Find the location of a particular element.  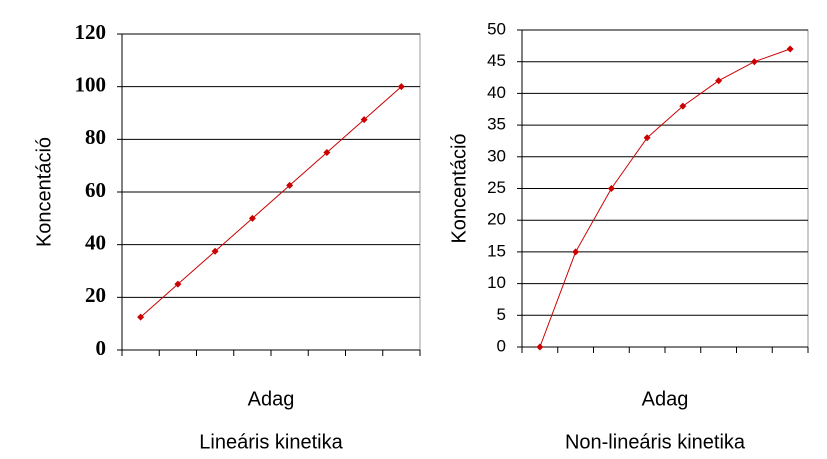

y-tick-label: 10 is located at coordinates (496, 282).